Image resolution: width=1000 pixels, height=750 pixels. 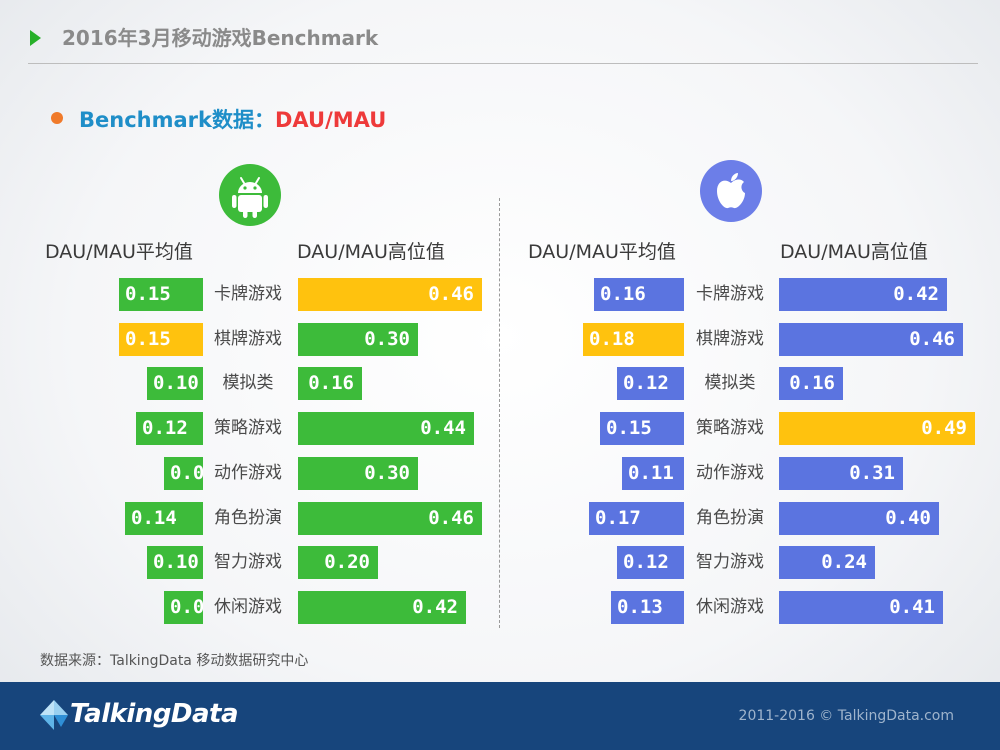 What do you see at coordinates (169, 428) in the screenshot?
I see `android-avg-bar: 0.12` at bounding box center [169, 428].